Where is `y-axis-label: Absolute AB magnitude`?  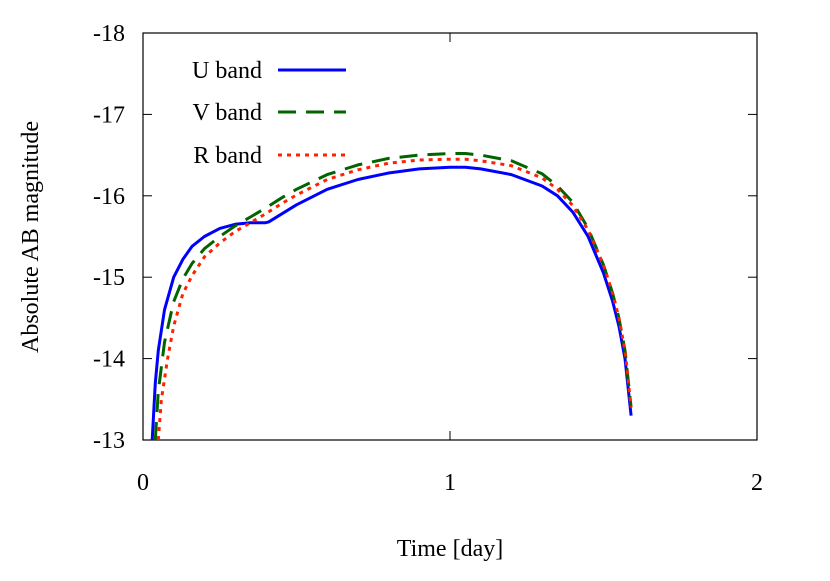 y-axis-label: Absolute AB magnitude is located at coordinates (31, 237).